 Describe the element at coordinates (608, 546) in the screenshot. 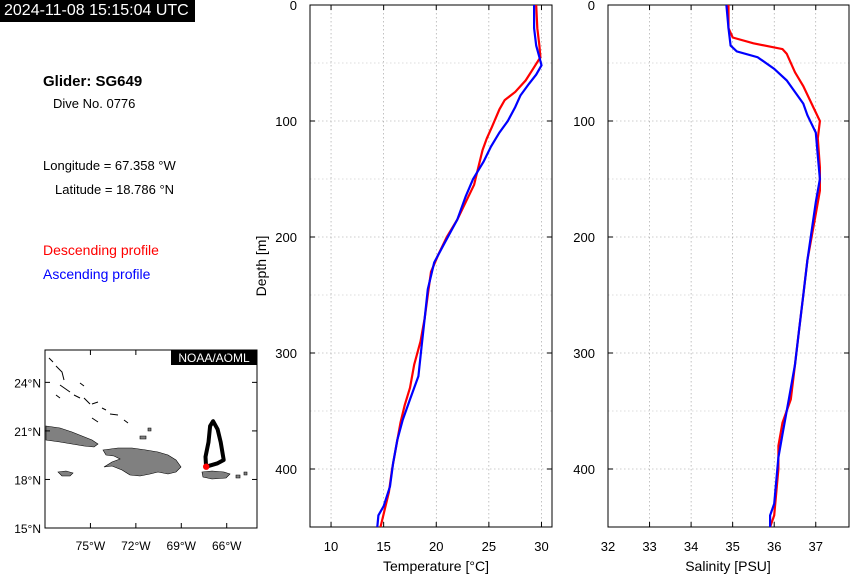

I see `x-tick-label: 32` at that location.